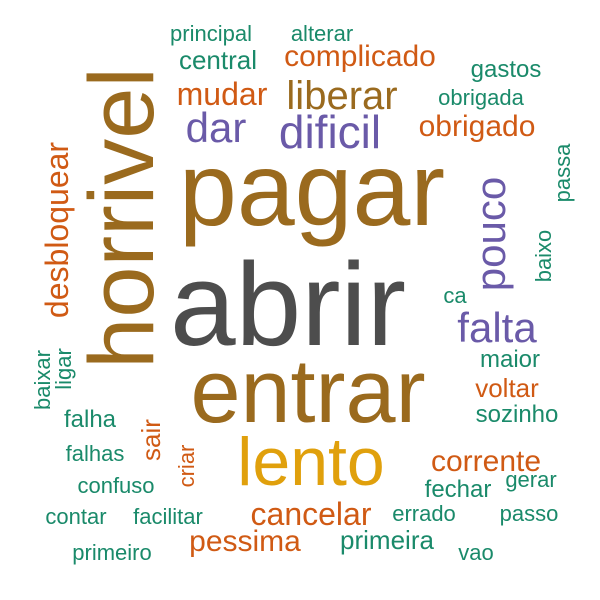 Image resolution: width=600 pixels, height=600 pixels. Describe the element at coordinates (529, 513) in the screenshot. I see `word-passo: passo` at that location.